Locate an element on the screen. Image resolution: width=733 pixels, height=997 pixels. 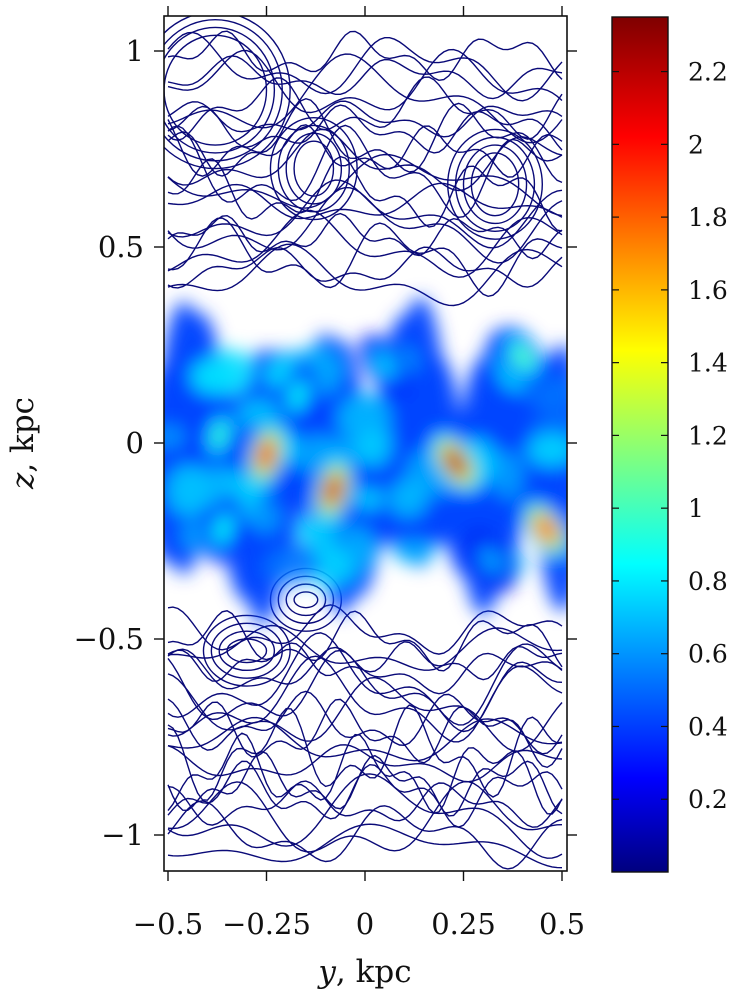
x-axis-unit: , kpc is located at coordinates (374, 972).